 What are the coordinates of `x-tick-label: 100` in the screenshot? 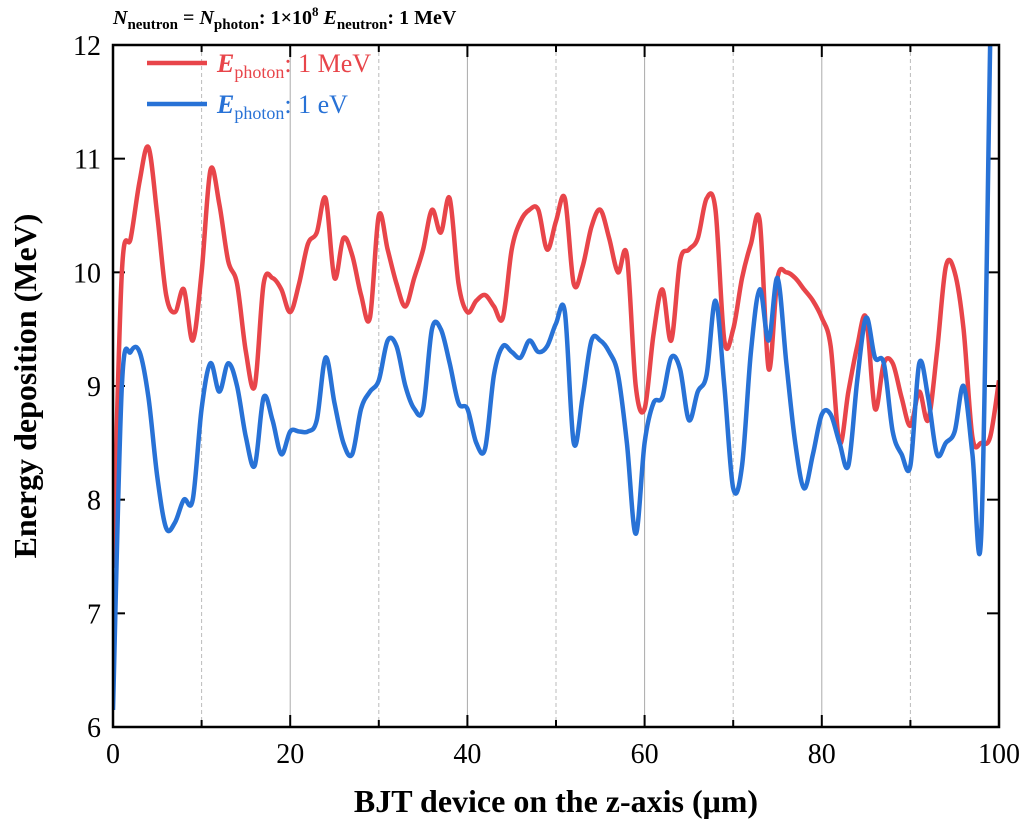 It's located at (999, 754).